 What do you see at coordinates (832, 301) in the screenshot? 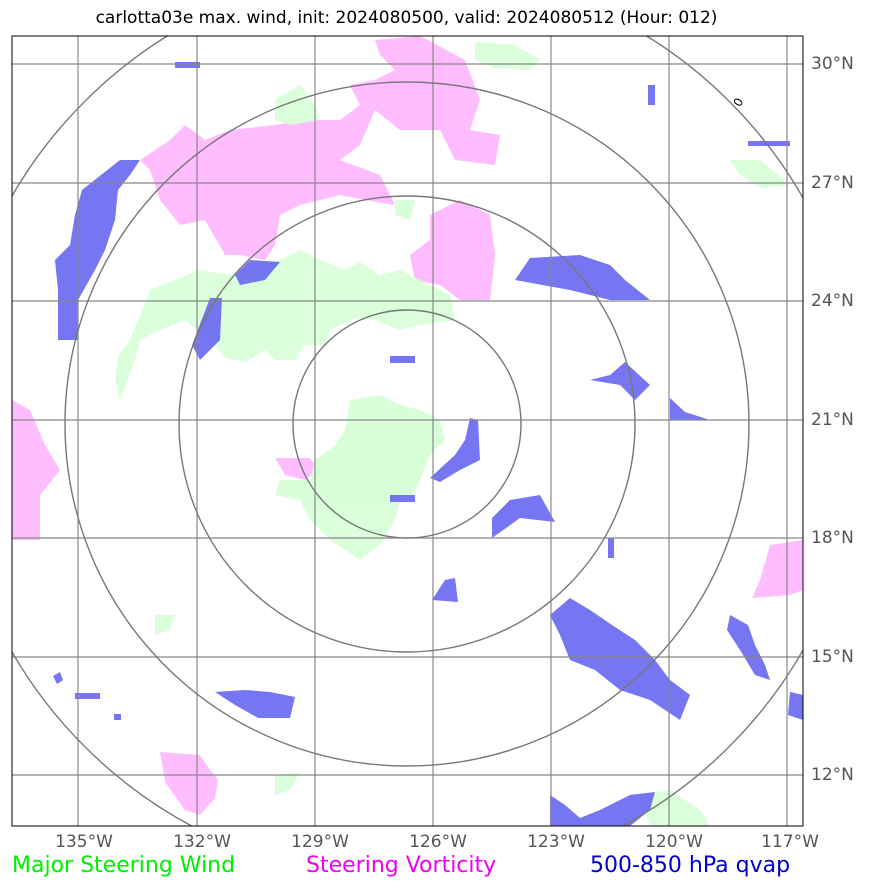
I see `lat-label: 24°N` at bounding box center [832, 301].